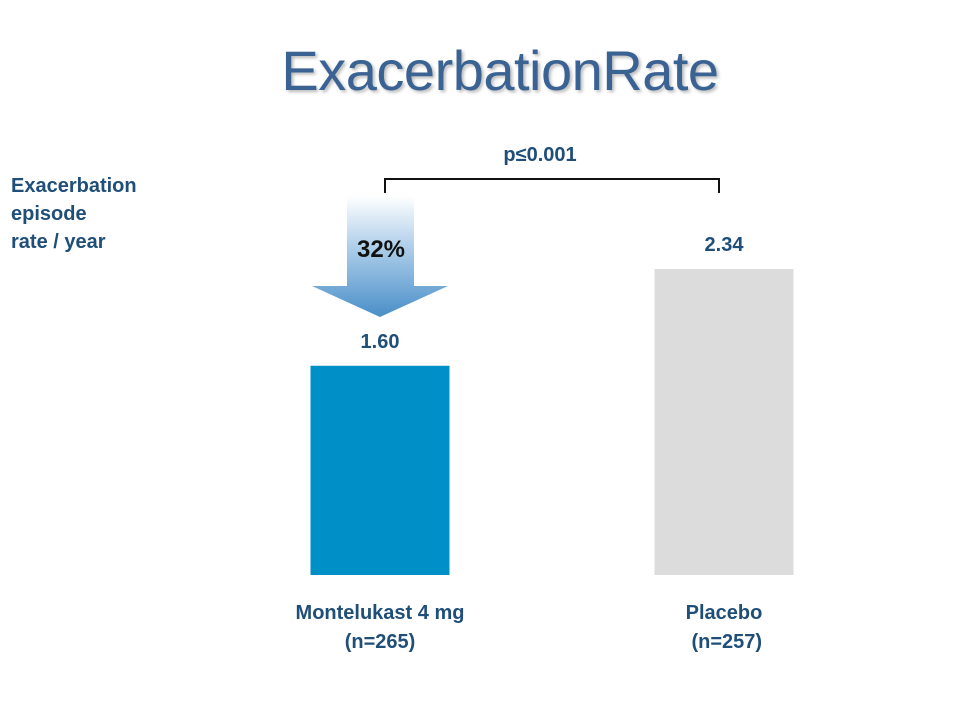 The image size is (960, 720). Describe the element at coordinates (552, 185) in the screenshot. I see `significance-bracket` at that location.